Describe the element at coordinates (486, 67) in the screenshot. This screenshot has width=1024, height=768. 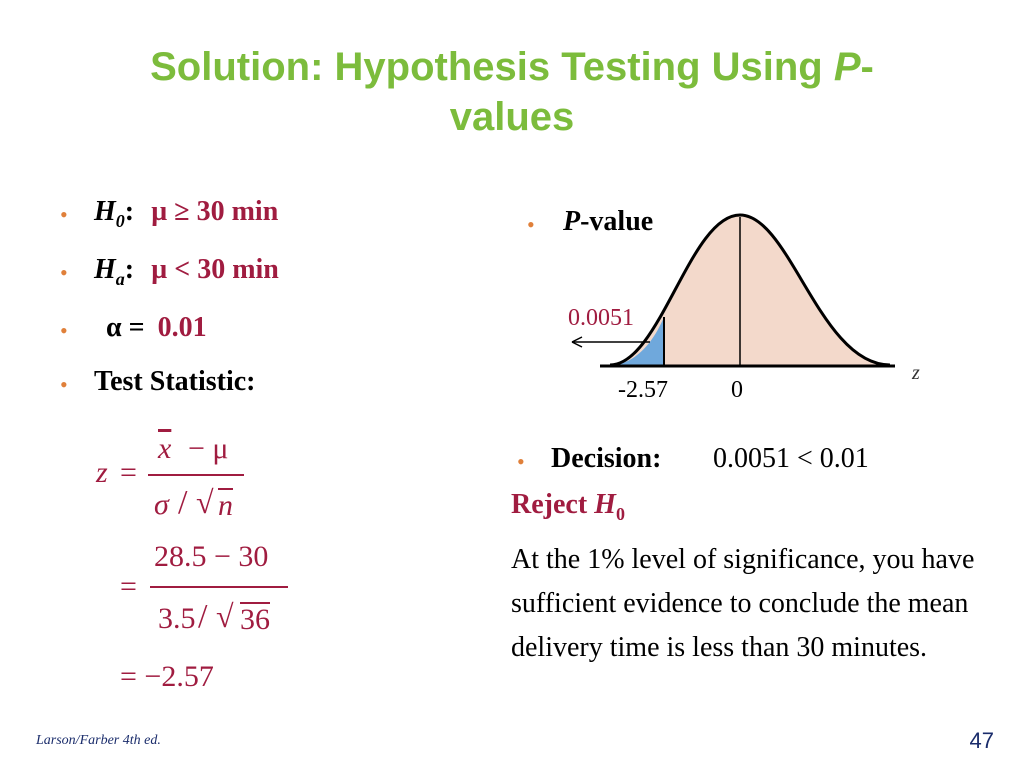
I see `title-main: Solution: Hypothesis Testing Using` at that location.